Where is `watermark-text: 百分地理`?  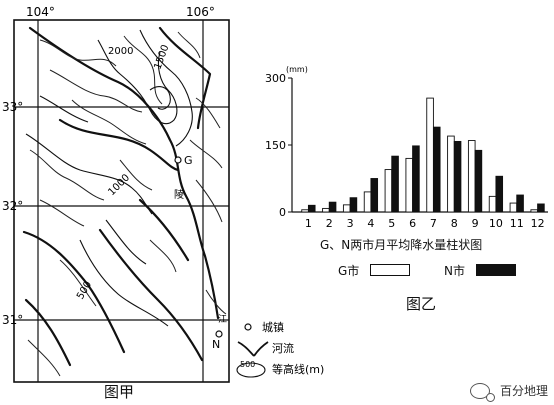 watermark-text: 百分地理 is located at coordinates (523, 391).